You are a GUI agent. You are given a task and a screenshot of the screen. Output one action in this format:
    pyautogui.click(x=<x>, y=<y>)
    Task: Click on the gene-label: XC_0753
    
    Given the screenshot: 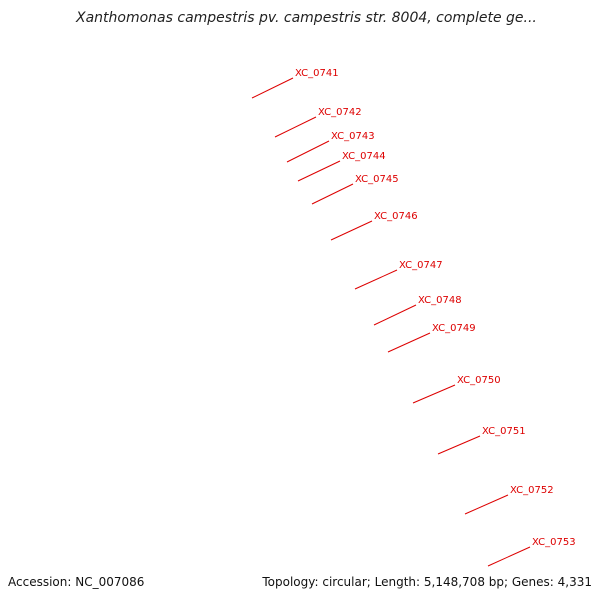 What is the action you would take?
    pyautogui.click(x=554, y=542)
    